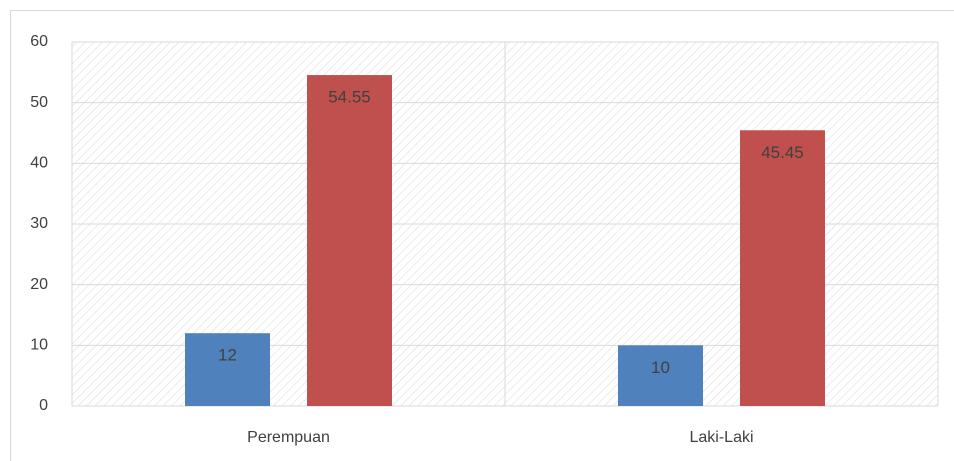 This screenshot has width=954, height=461. What do you see at coordinates (782, 152) in the screenshot?
I see `data-label: 45.45` at bounding box center [782, 152].